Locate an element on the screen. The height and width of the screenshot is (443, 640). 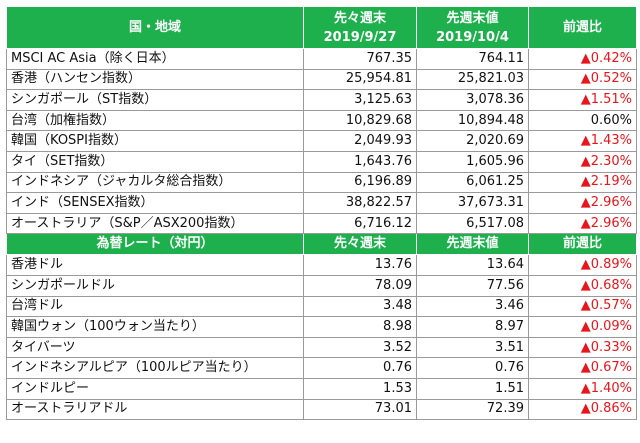
row-prev-week-value: 6,517.08 is located at coordinates (472, 223).